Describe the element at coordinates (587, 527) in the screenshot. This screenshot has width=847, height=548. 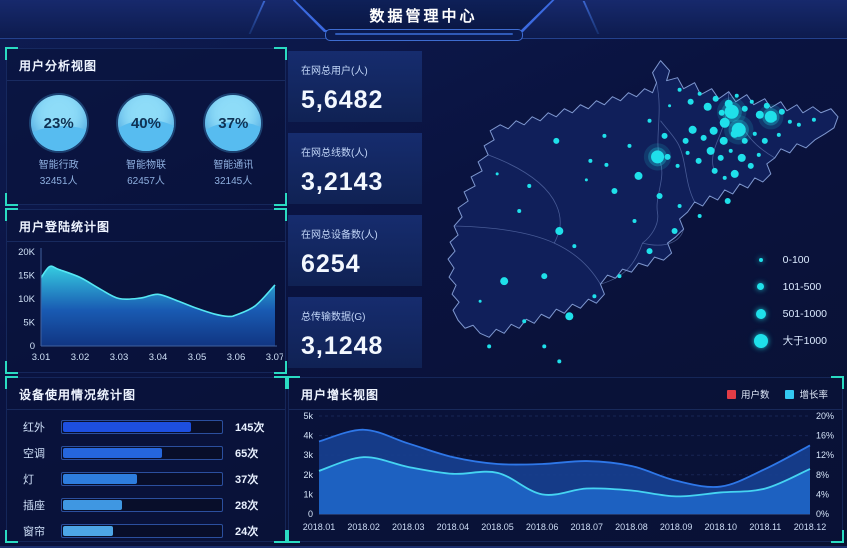
I see `svg-text: 2018.07` at that location.